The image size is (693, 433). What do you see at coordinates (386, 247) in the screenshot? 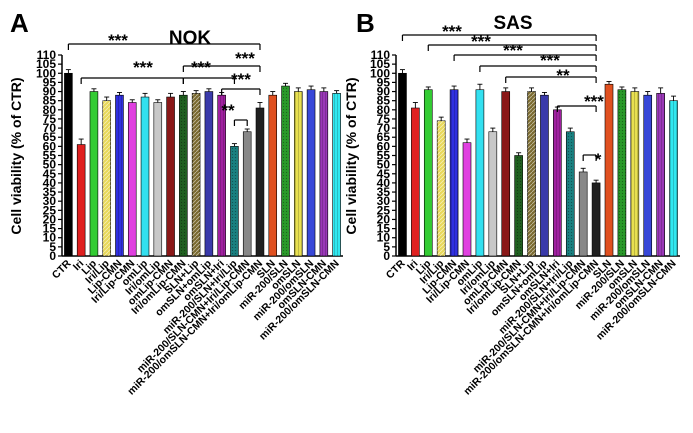
I see `y-tick-label: 5` at bounding box center [386, 247].